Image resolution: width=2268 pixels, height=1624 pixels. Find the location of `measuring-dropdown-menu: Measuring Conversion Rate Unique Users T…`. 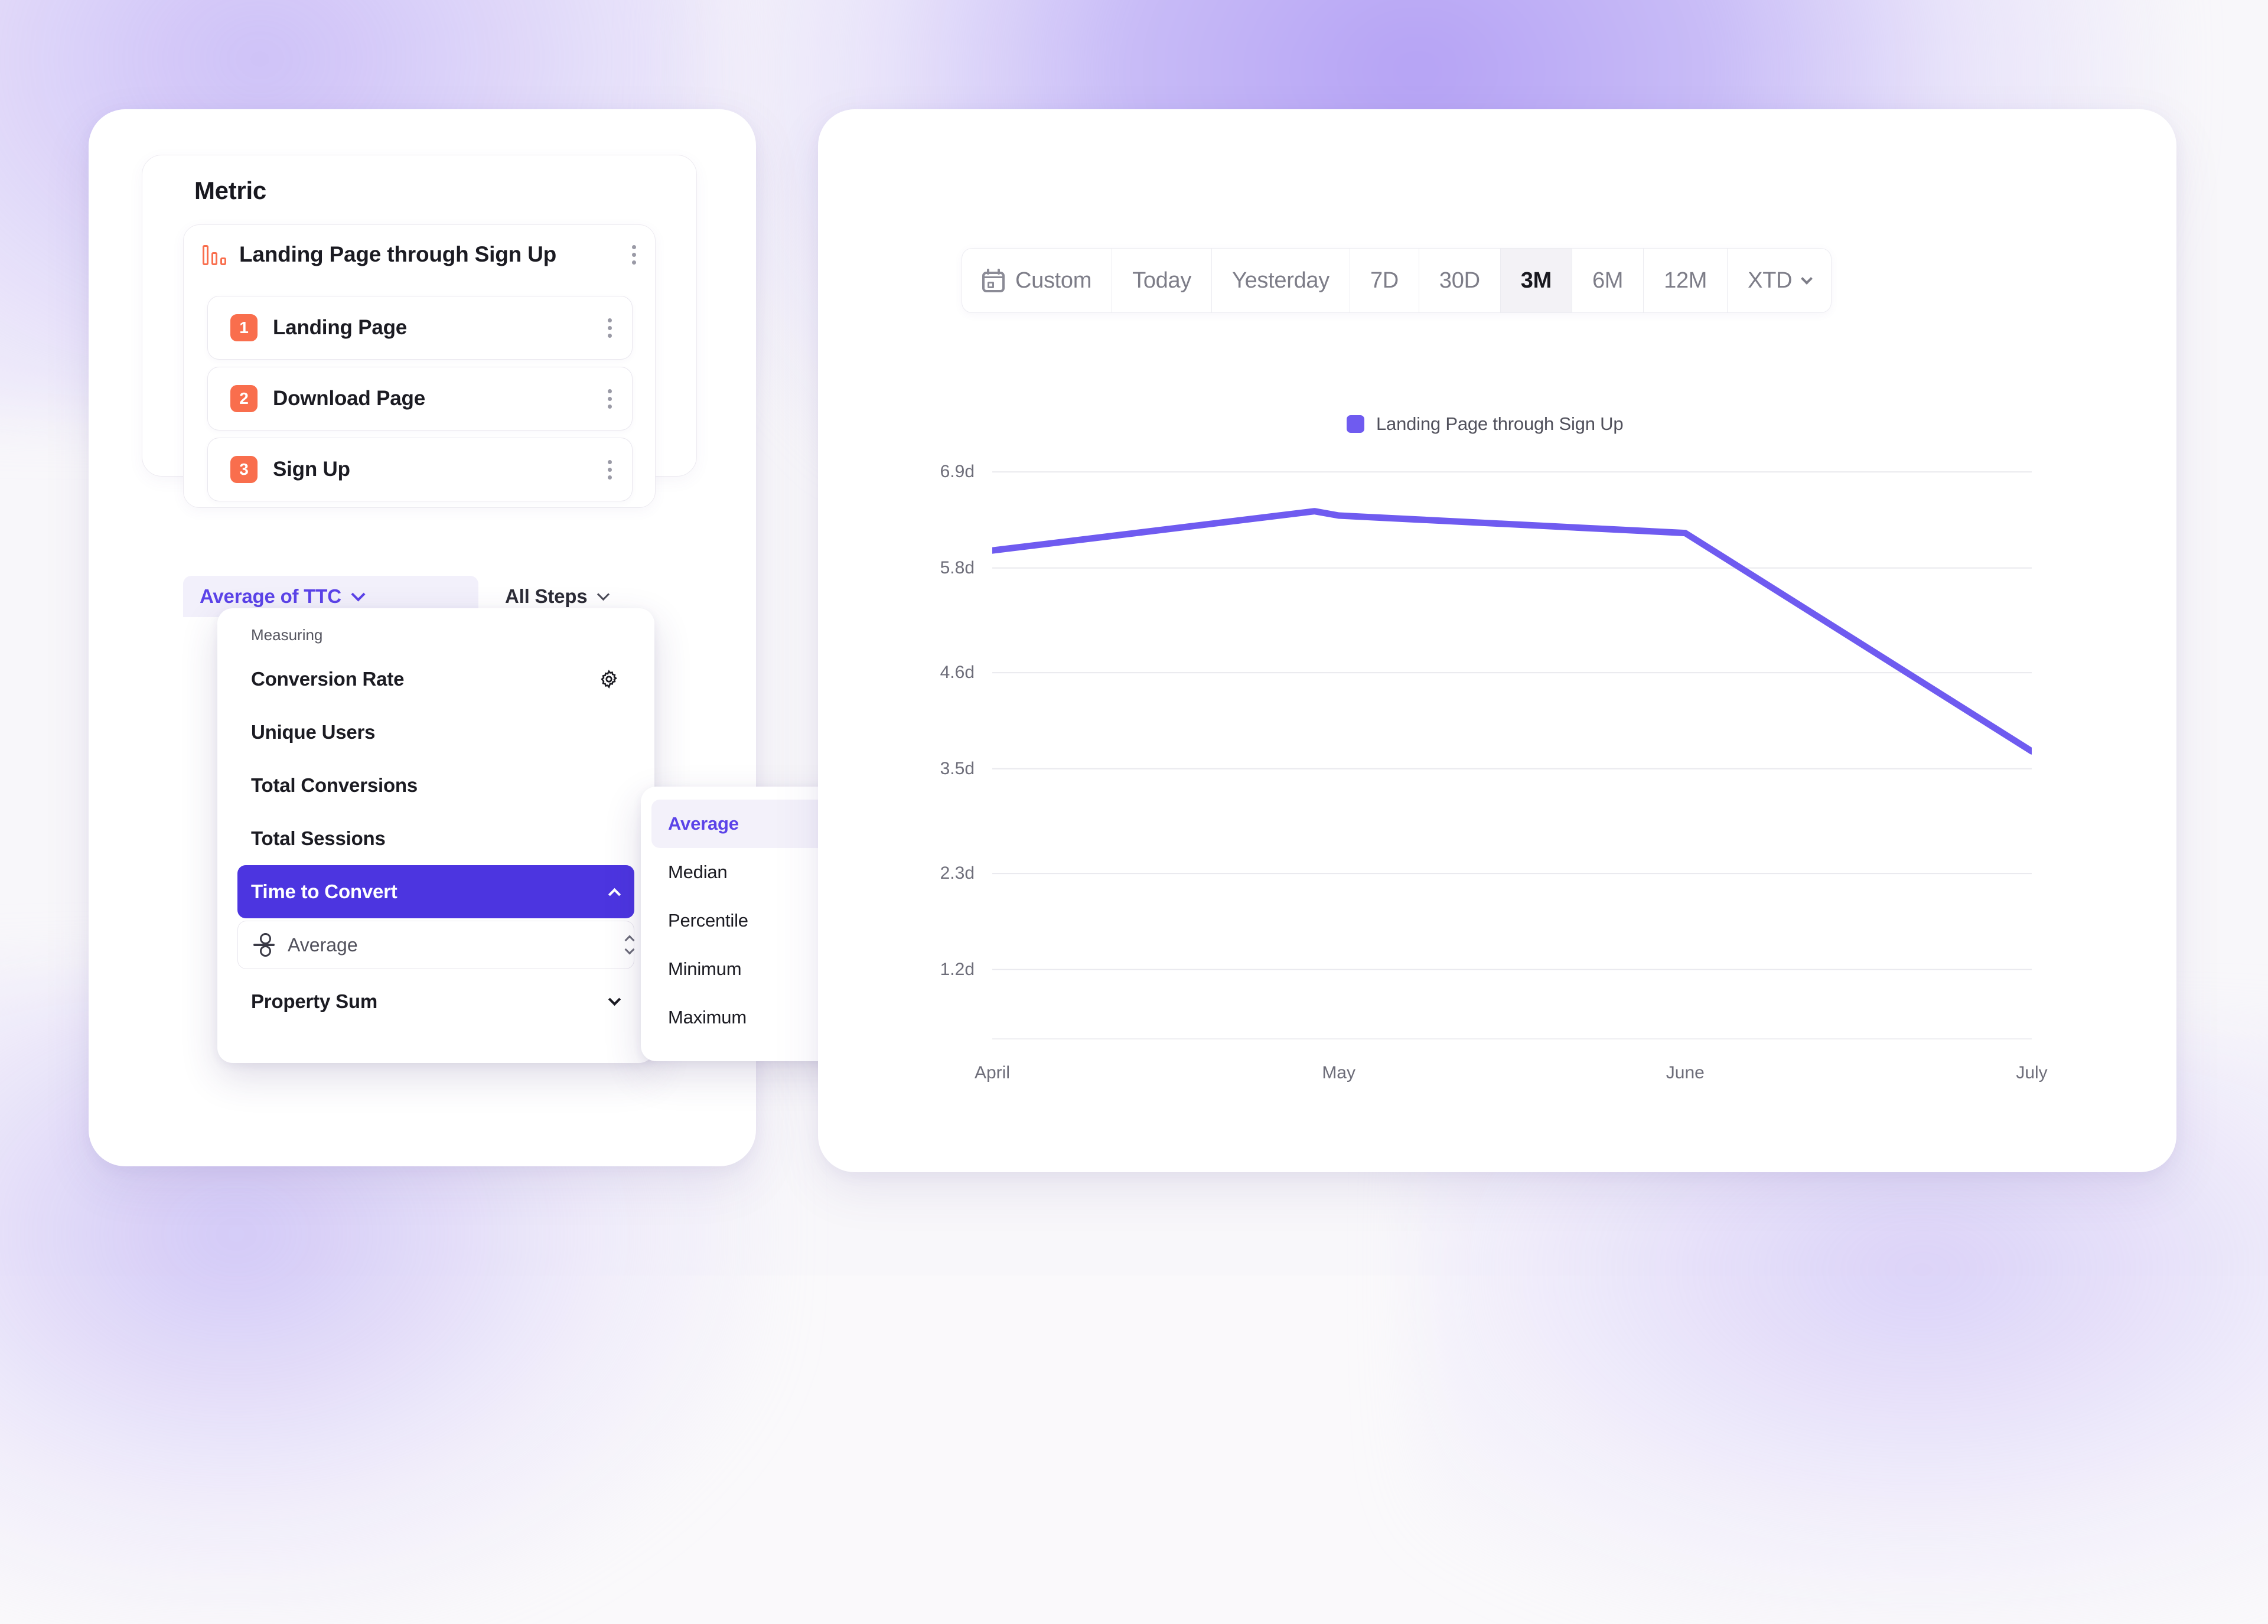

measuring-dropdown-menu: Measuring Conversion Rate Unique Users T… is located at coordinates (435, 836).